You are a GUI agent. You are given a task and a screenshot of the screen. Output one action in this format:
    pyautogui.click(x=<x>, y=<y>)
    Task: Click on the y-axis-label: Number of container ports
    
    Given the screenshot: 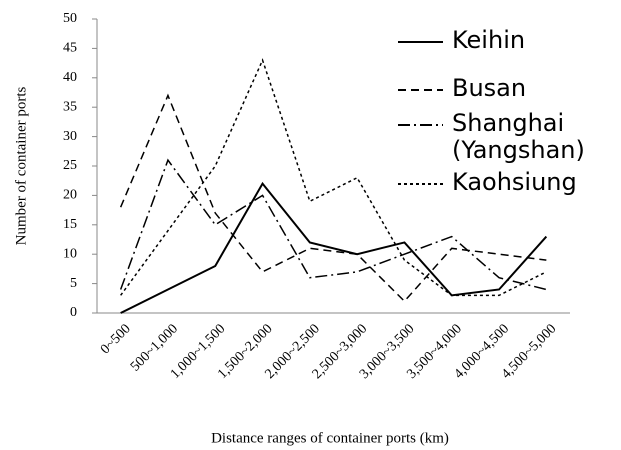 What is the action you would take?
    pyautogui.click(x=21, y=165)
    